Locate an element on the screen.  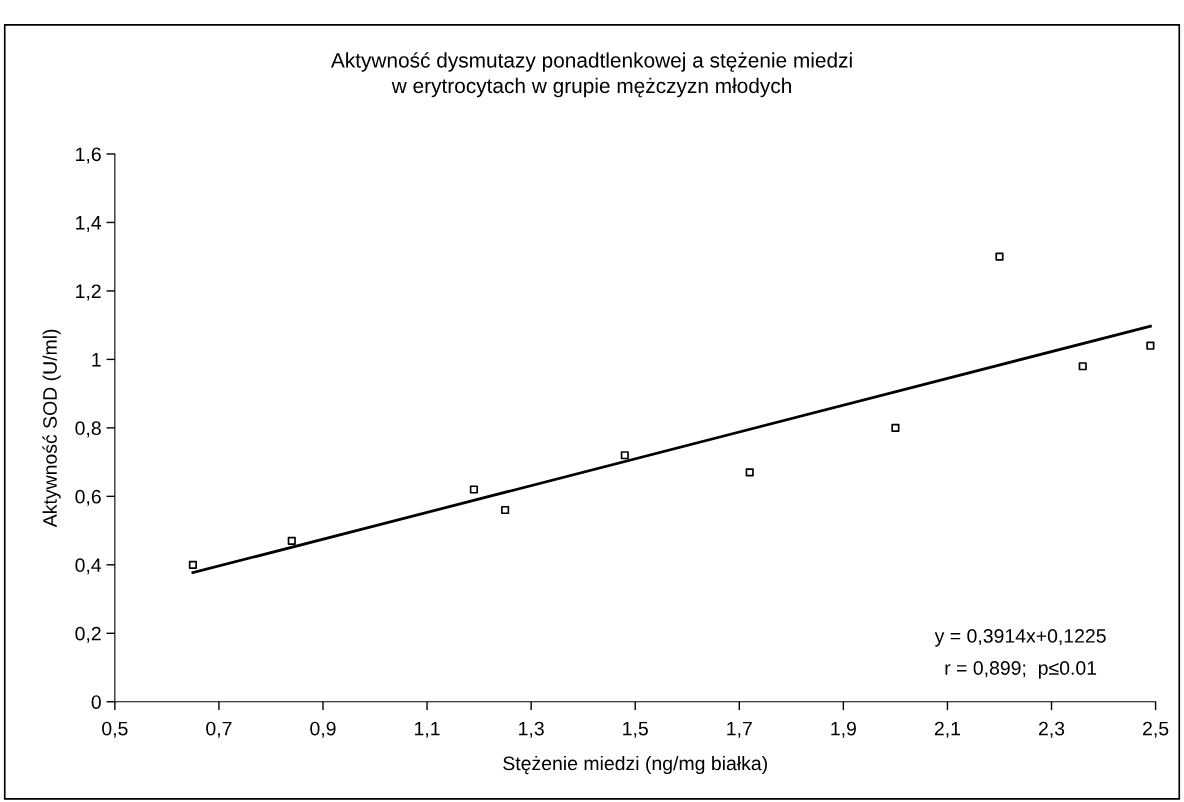
y-axis-title: Aktywność SOD (U/ml) is located at coordinates (51, 428).